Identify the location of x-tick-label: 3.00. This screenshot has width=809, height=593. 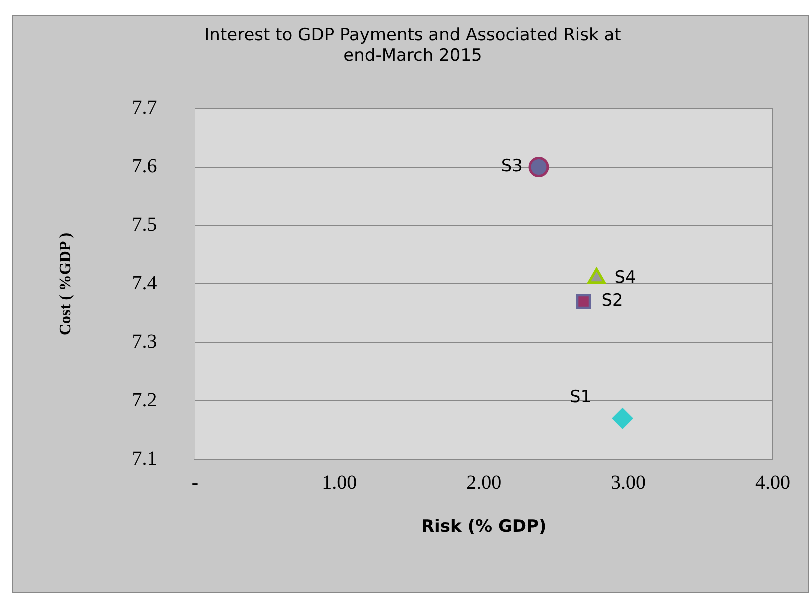
(628, 483).